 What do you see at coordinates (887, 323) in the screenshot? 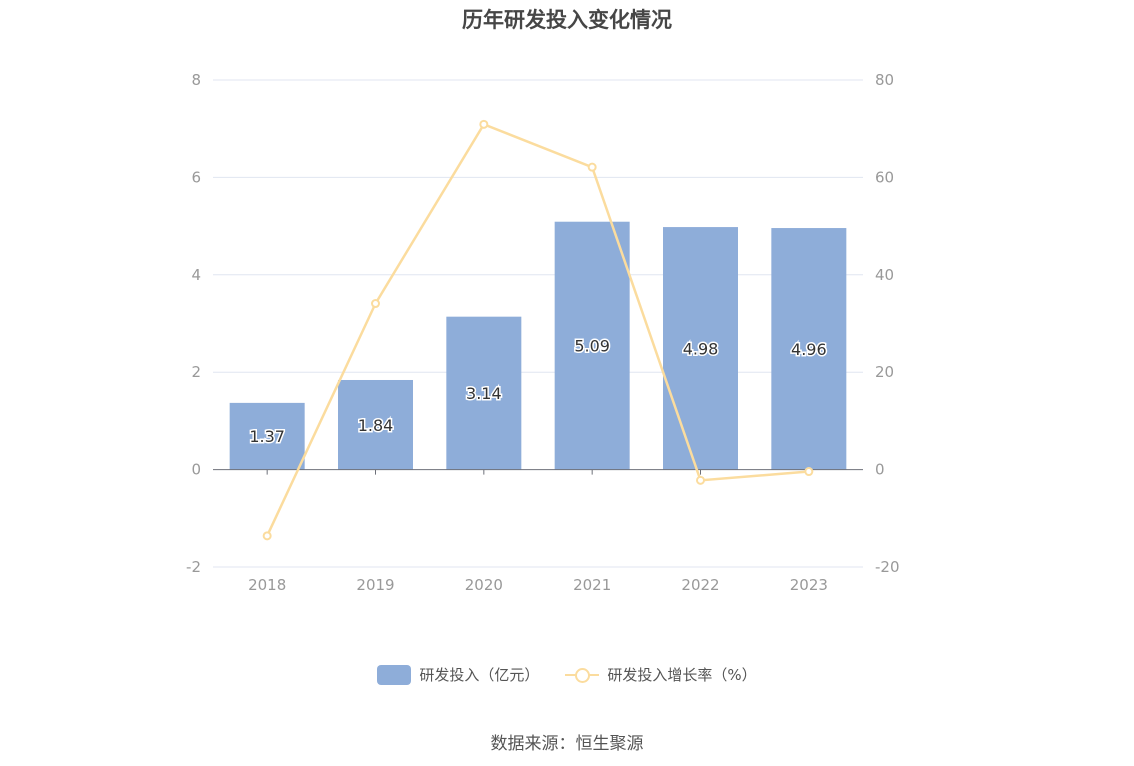
I see `right-axis-ticks: -20 0 20 40 60 80` at bounding box center [887, 323].